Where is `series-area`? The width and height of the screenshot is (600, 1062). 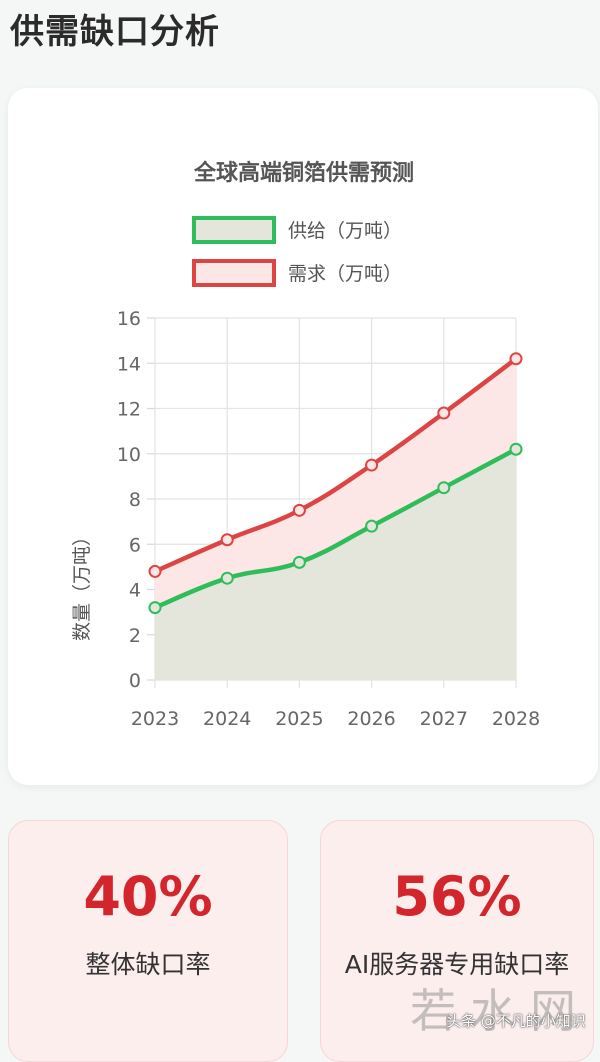
series-area is located at coordinates (335, 564).